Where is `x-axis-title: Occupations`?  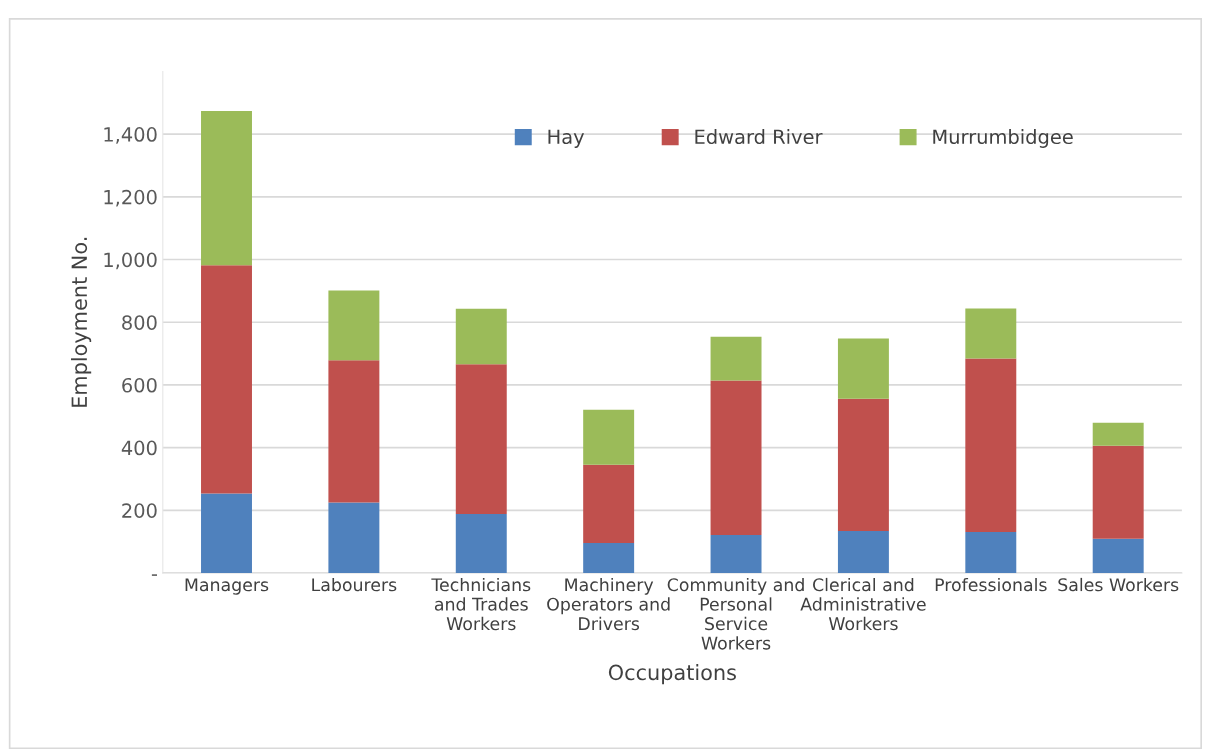 x-axis-title: Occupations is located at coordinates (672, 674).